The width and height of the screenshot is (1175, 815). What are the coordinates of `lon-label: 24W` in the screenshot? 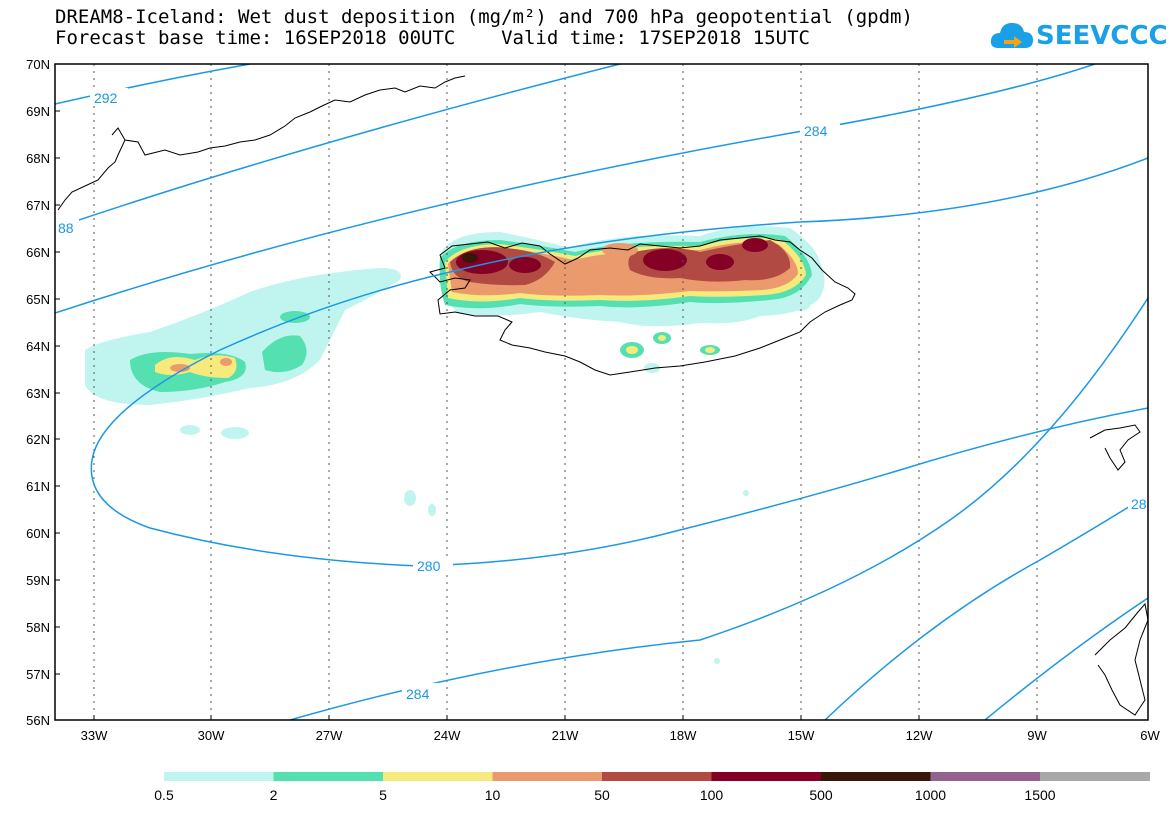 It's located at (447, 735).